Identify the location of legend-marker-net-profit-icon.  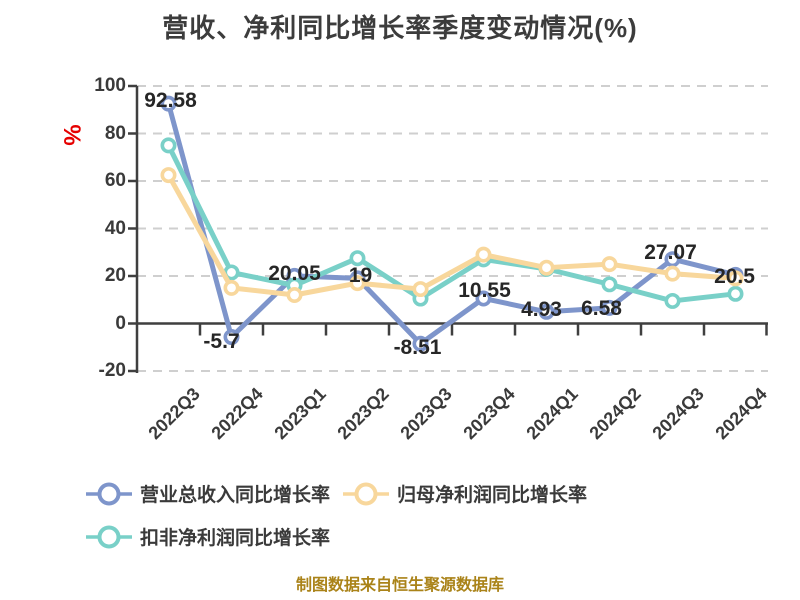
(366, 493).